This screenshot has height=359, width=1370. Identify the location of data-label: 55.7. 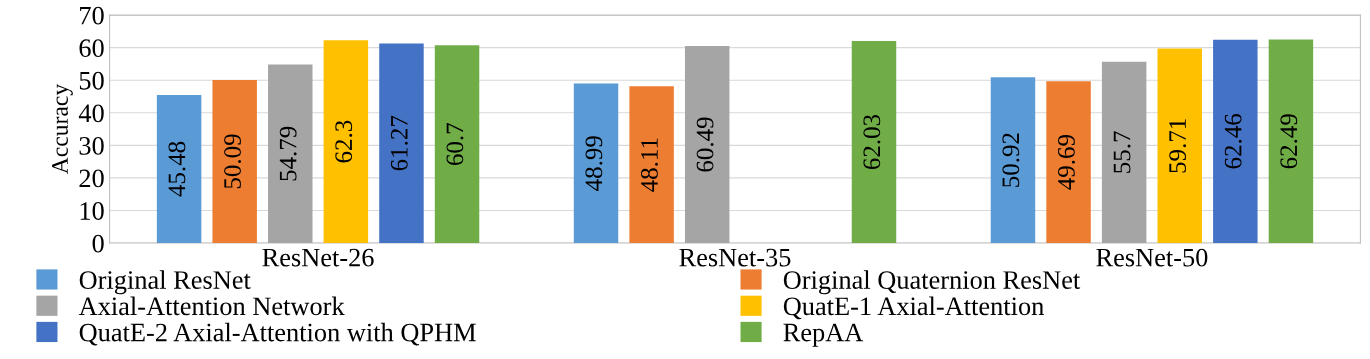
(1122, 152).